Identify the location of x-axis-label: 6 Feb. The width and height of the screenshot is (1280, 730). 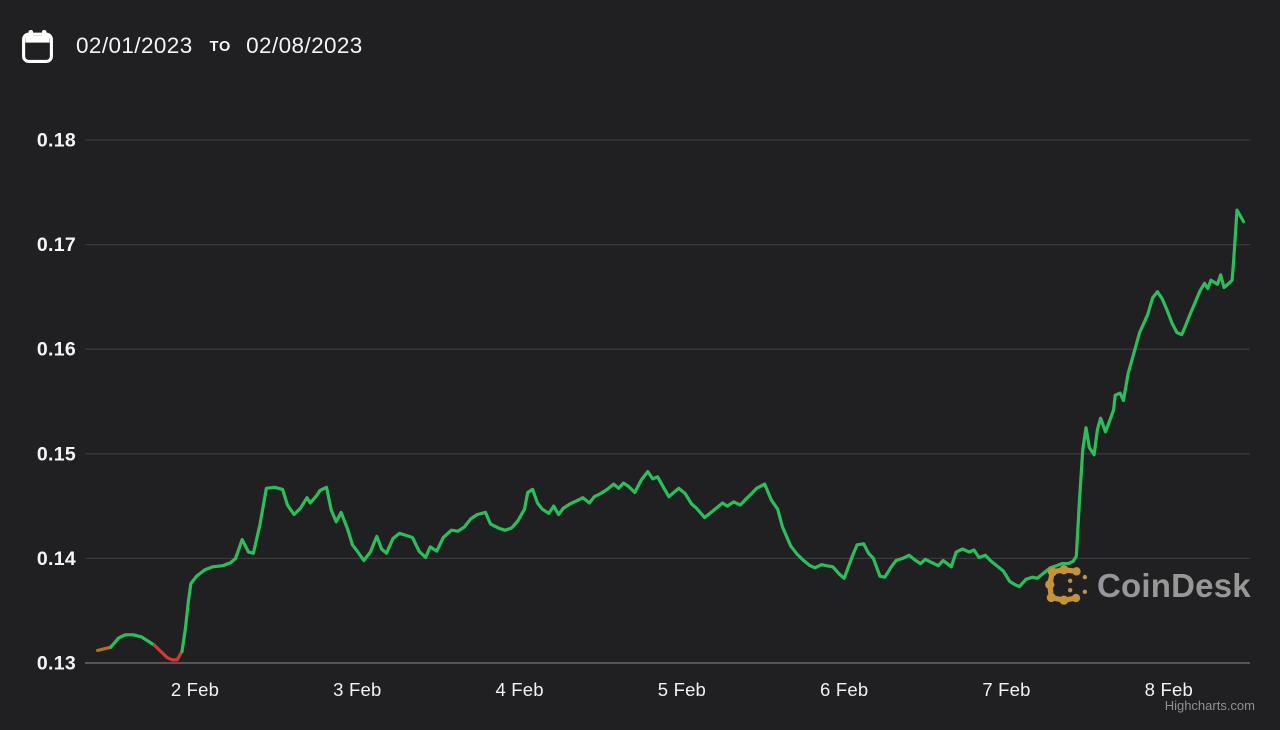
(844, 689).